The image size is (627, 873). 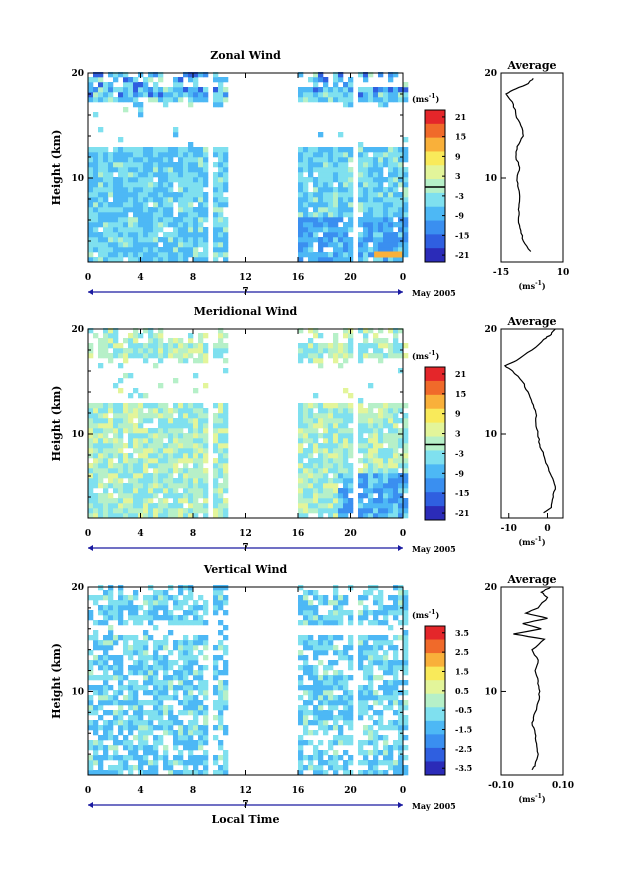 I want to click on x-tick-label: 20, so click(x=350, y=791).